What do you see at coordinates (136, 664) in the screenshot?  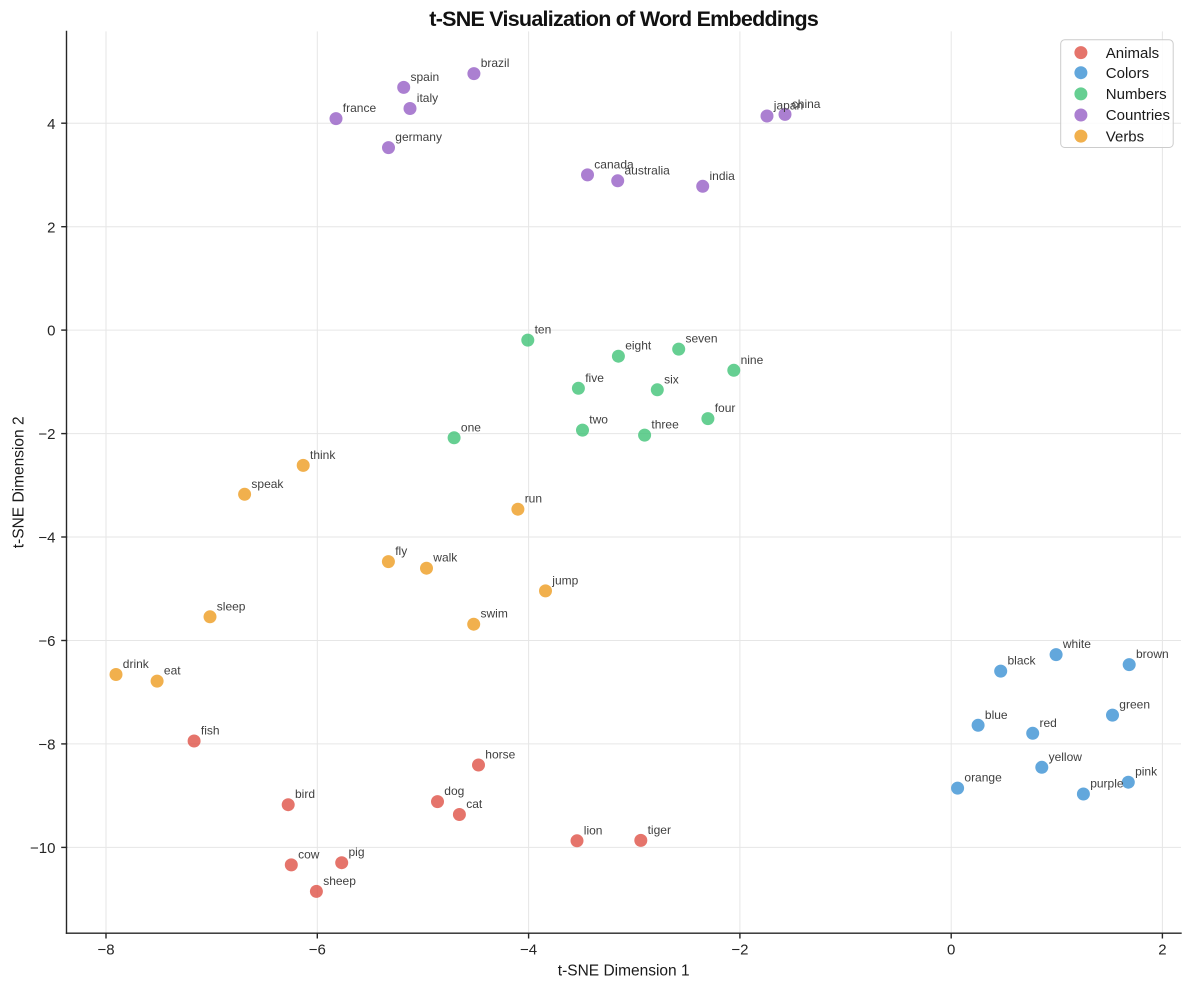 I see `svg-text: drink` at bounding box center [136, 664].